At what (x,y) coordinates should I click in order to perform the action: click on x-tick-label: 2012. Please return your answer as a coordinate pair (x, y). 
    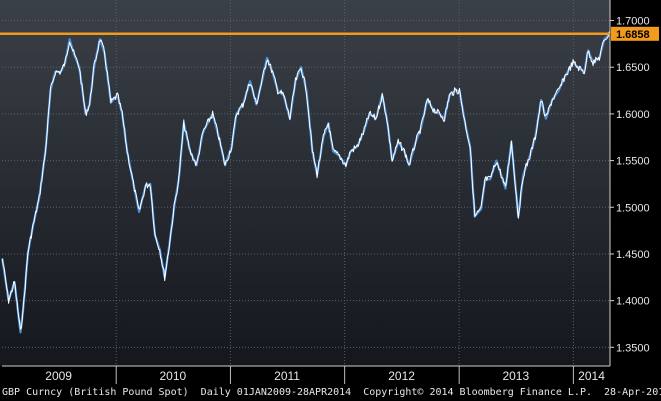
    Looking at the image, I should click on (401, 376).